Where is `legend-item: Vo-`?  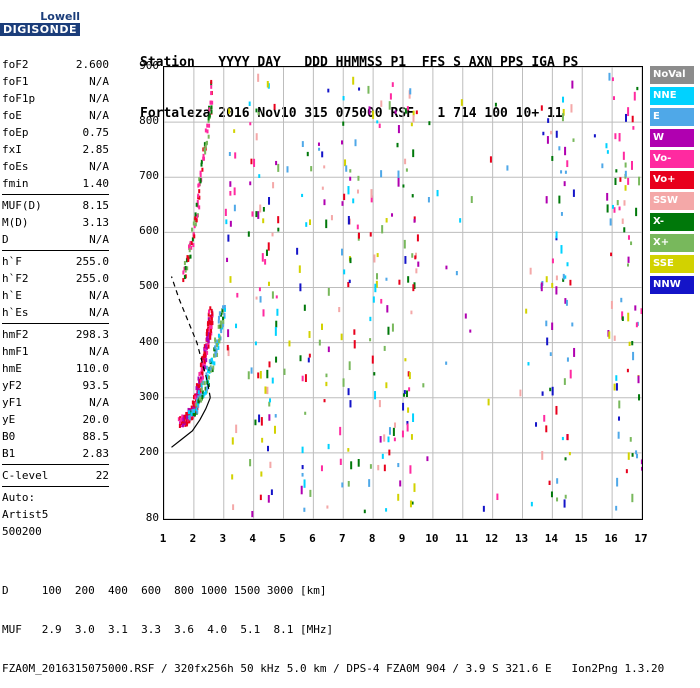 legend-item: Vo- is located at coordinates (672, 159).